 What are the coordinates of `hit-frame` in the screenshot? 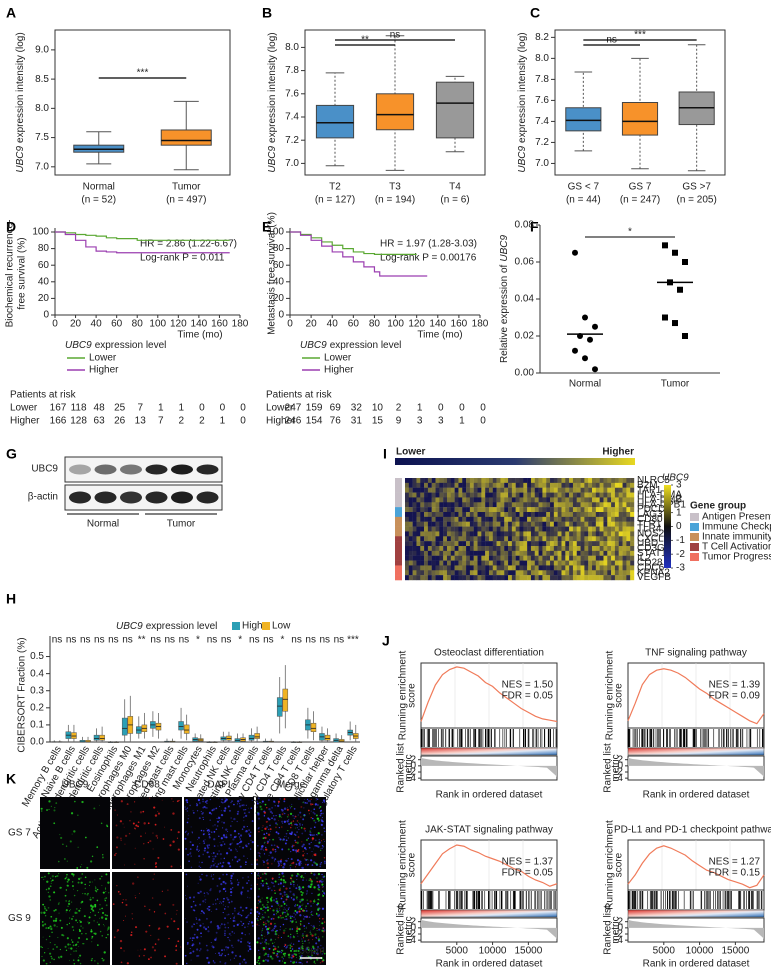 It's located at (696, 738).